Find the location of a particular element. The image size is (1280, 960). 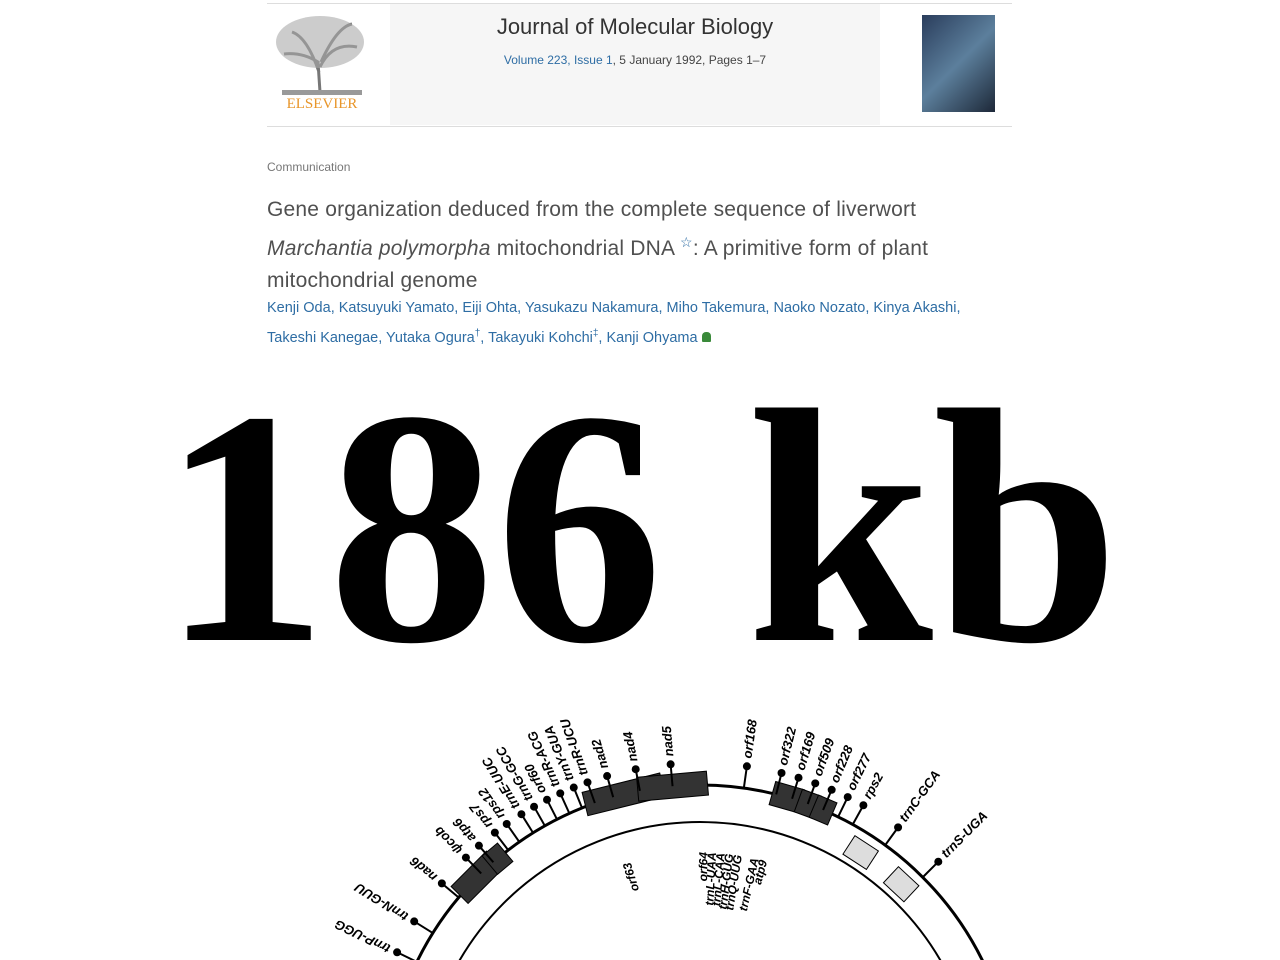

contact-icon is located at coordinates (706, 336).